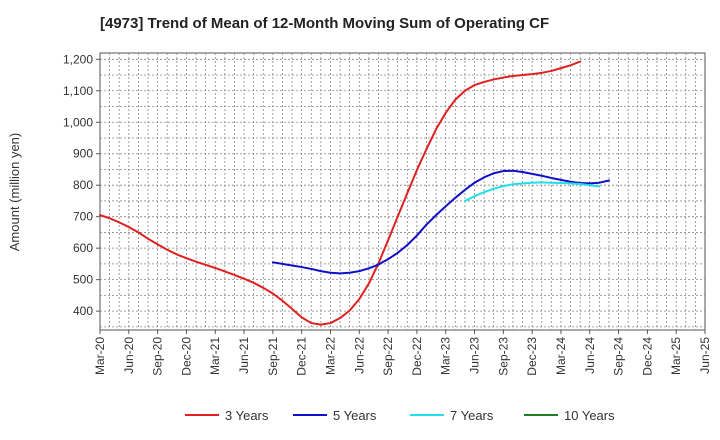 Image resolution: width=720 pixels, height=440 pixels. I want to click on y-axis-label: Amount (million yen), so click(14, 192).